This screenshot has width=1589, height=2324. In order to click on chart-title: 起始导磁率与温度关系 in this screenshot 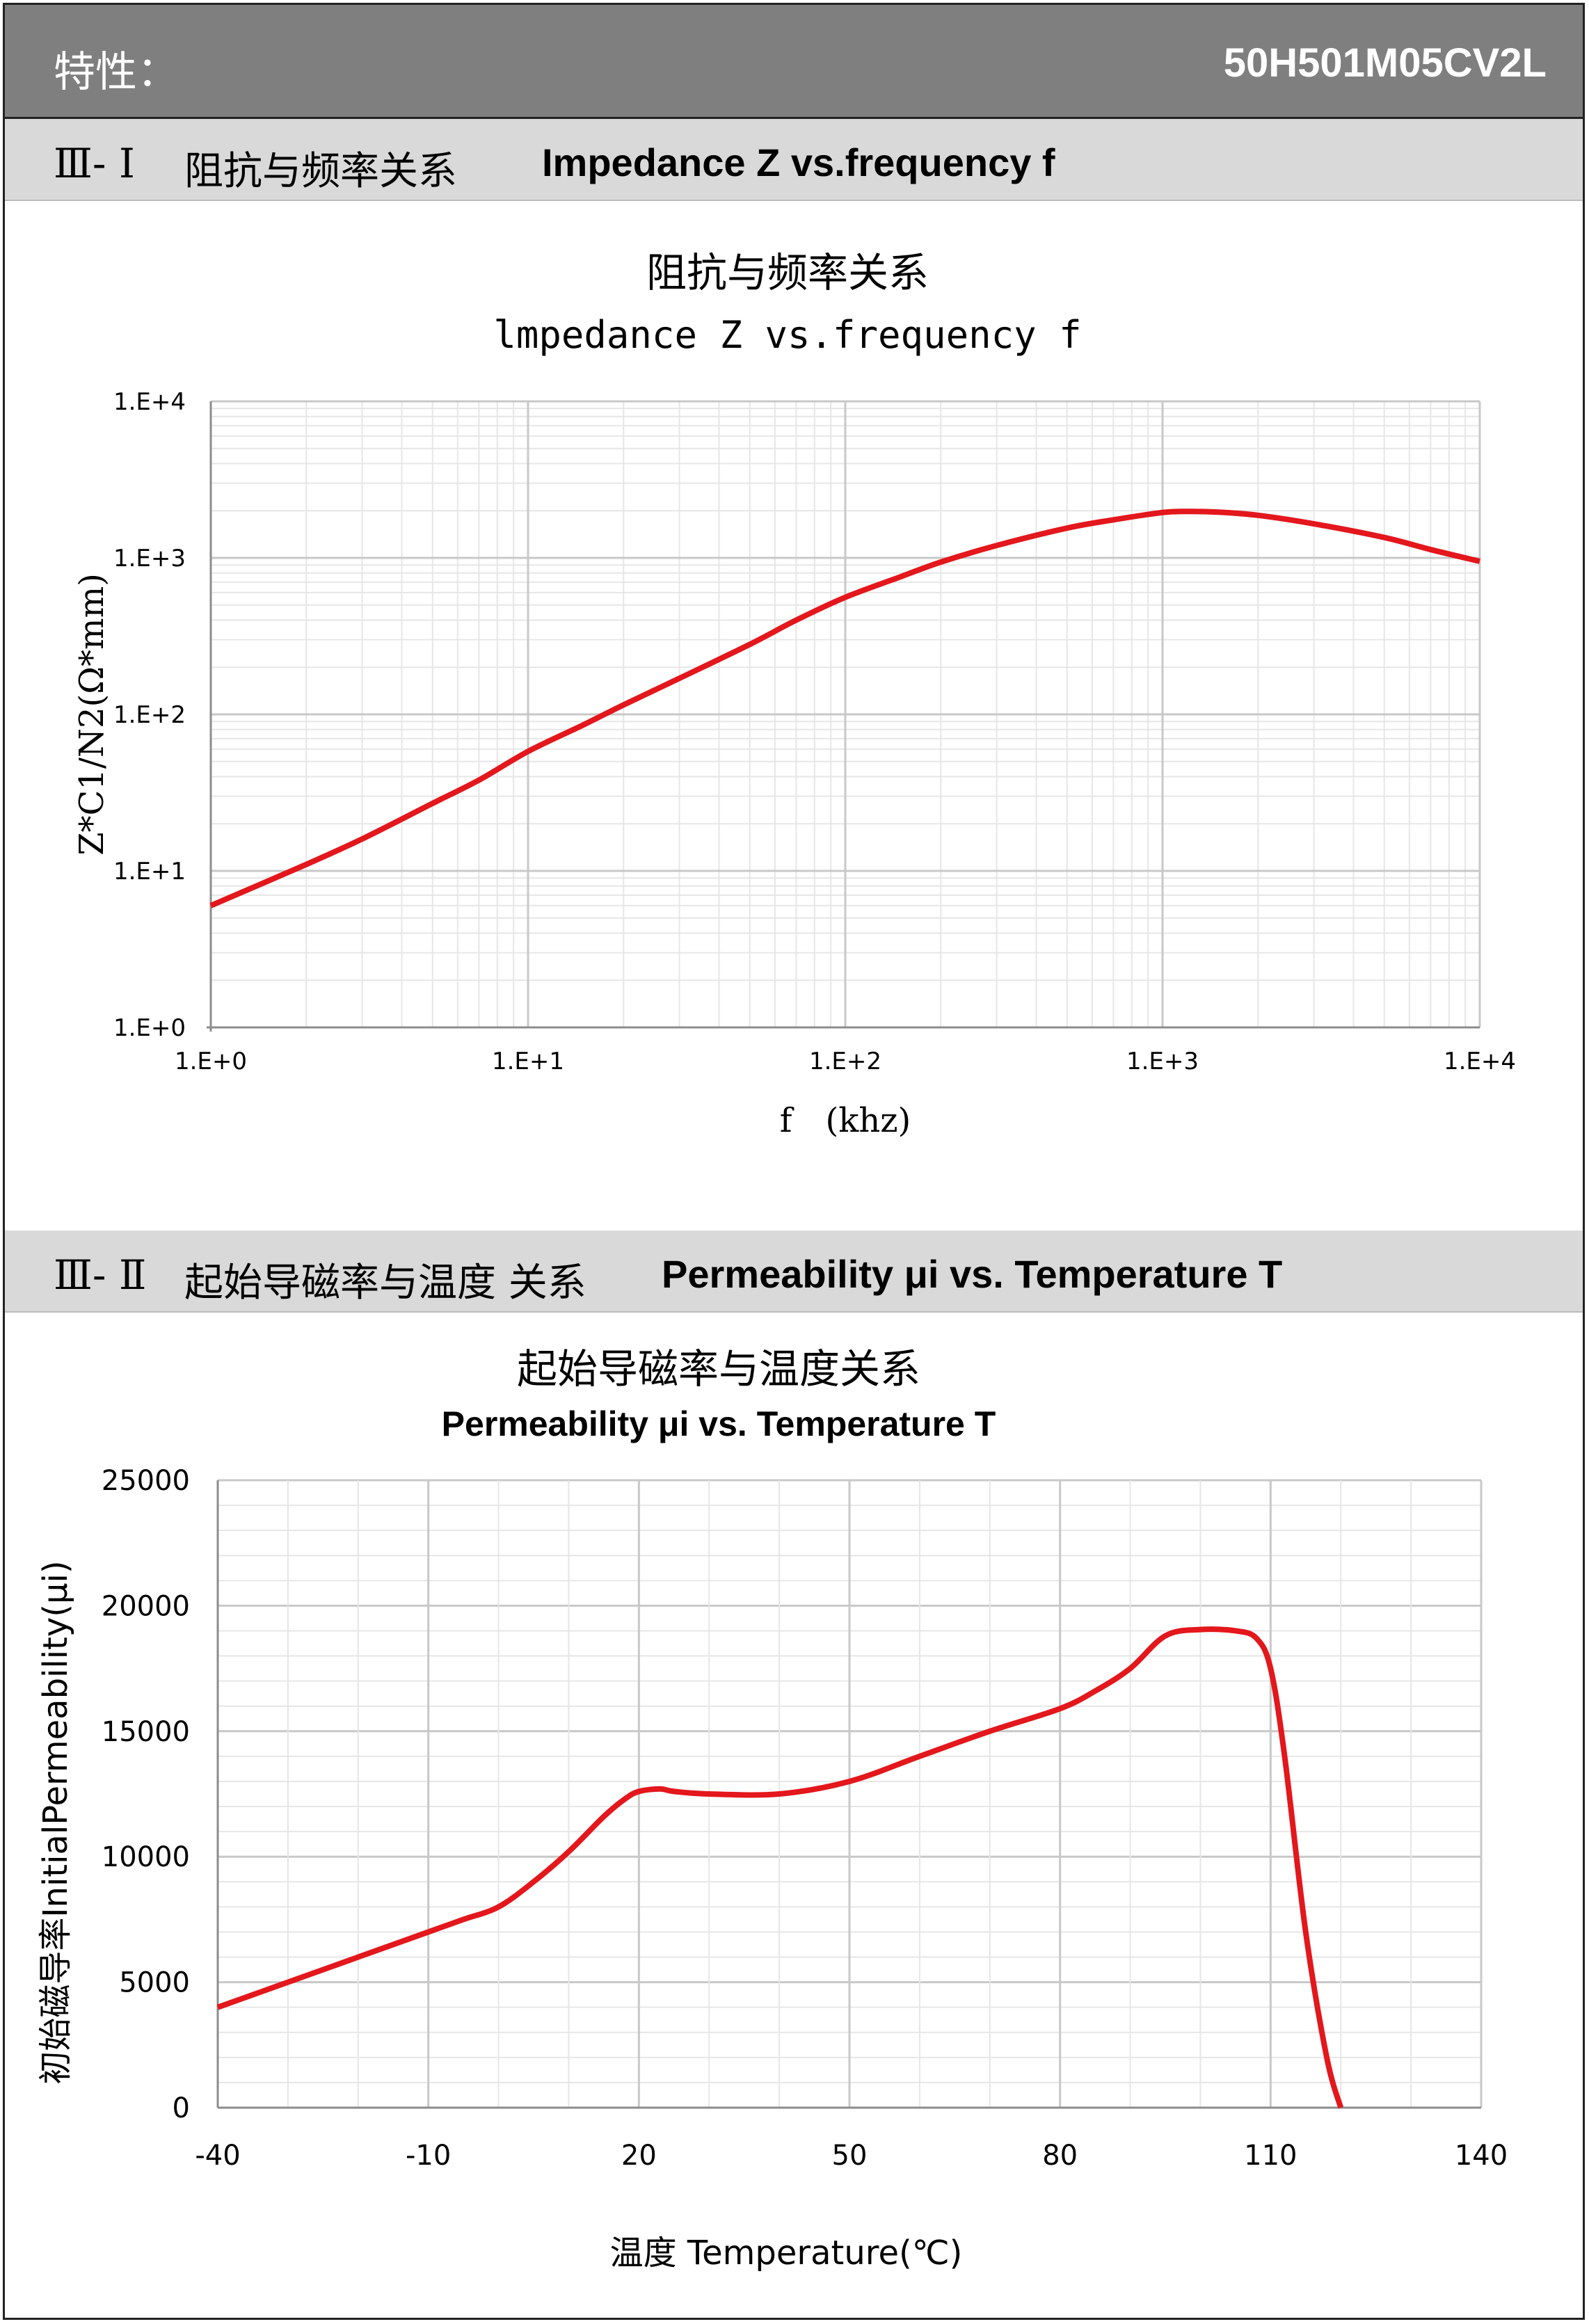, I will do `click(718, 1369)`.